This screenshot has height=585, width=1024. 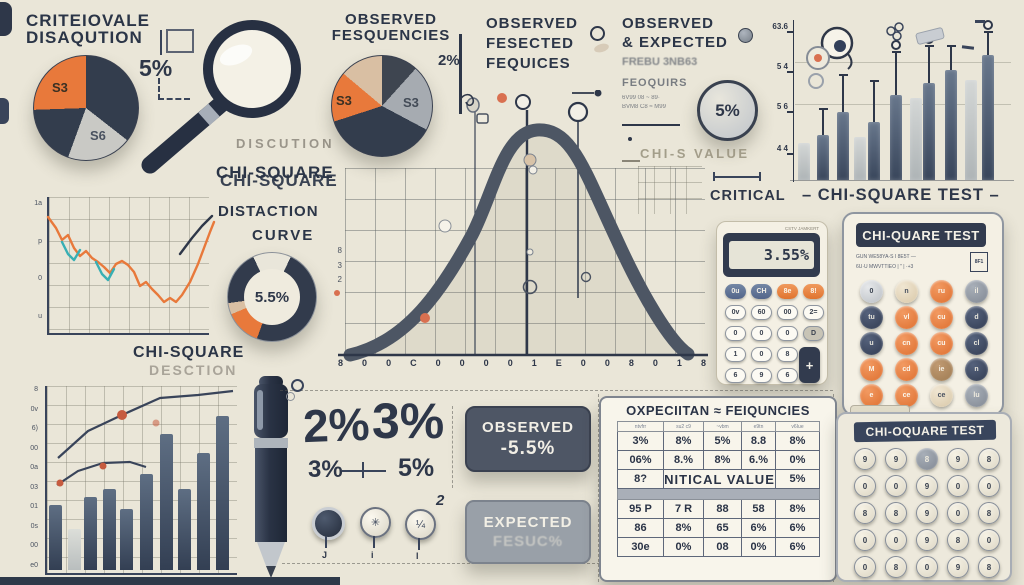 What do you see at coordinates (337, 265) in the screenshot?
I see `bell-y-labels: 8 3 2` at bounding box center [337, 265].